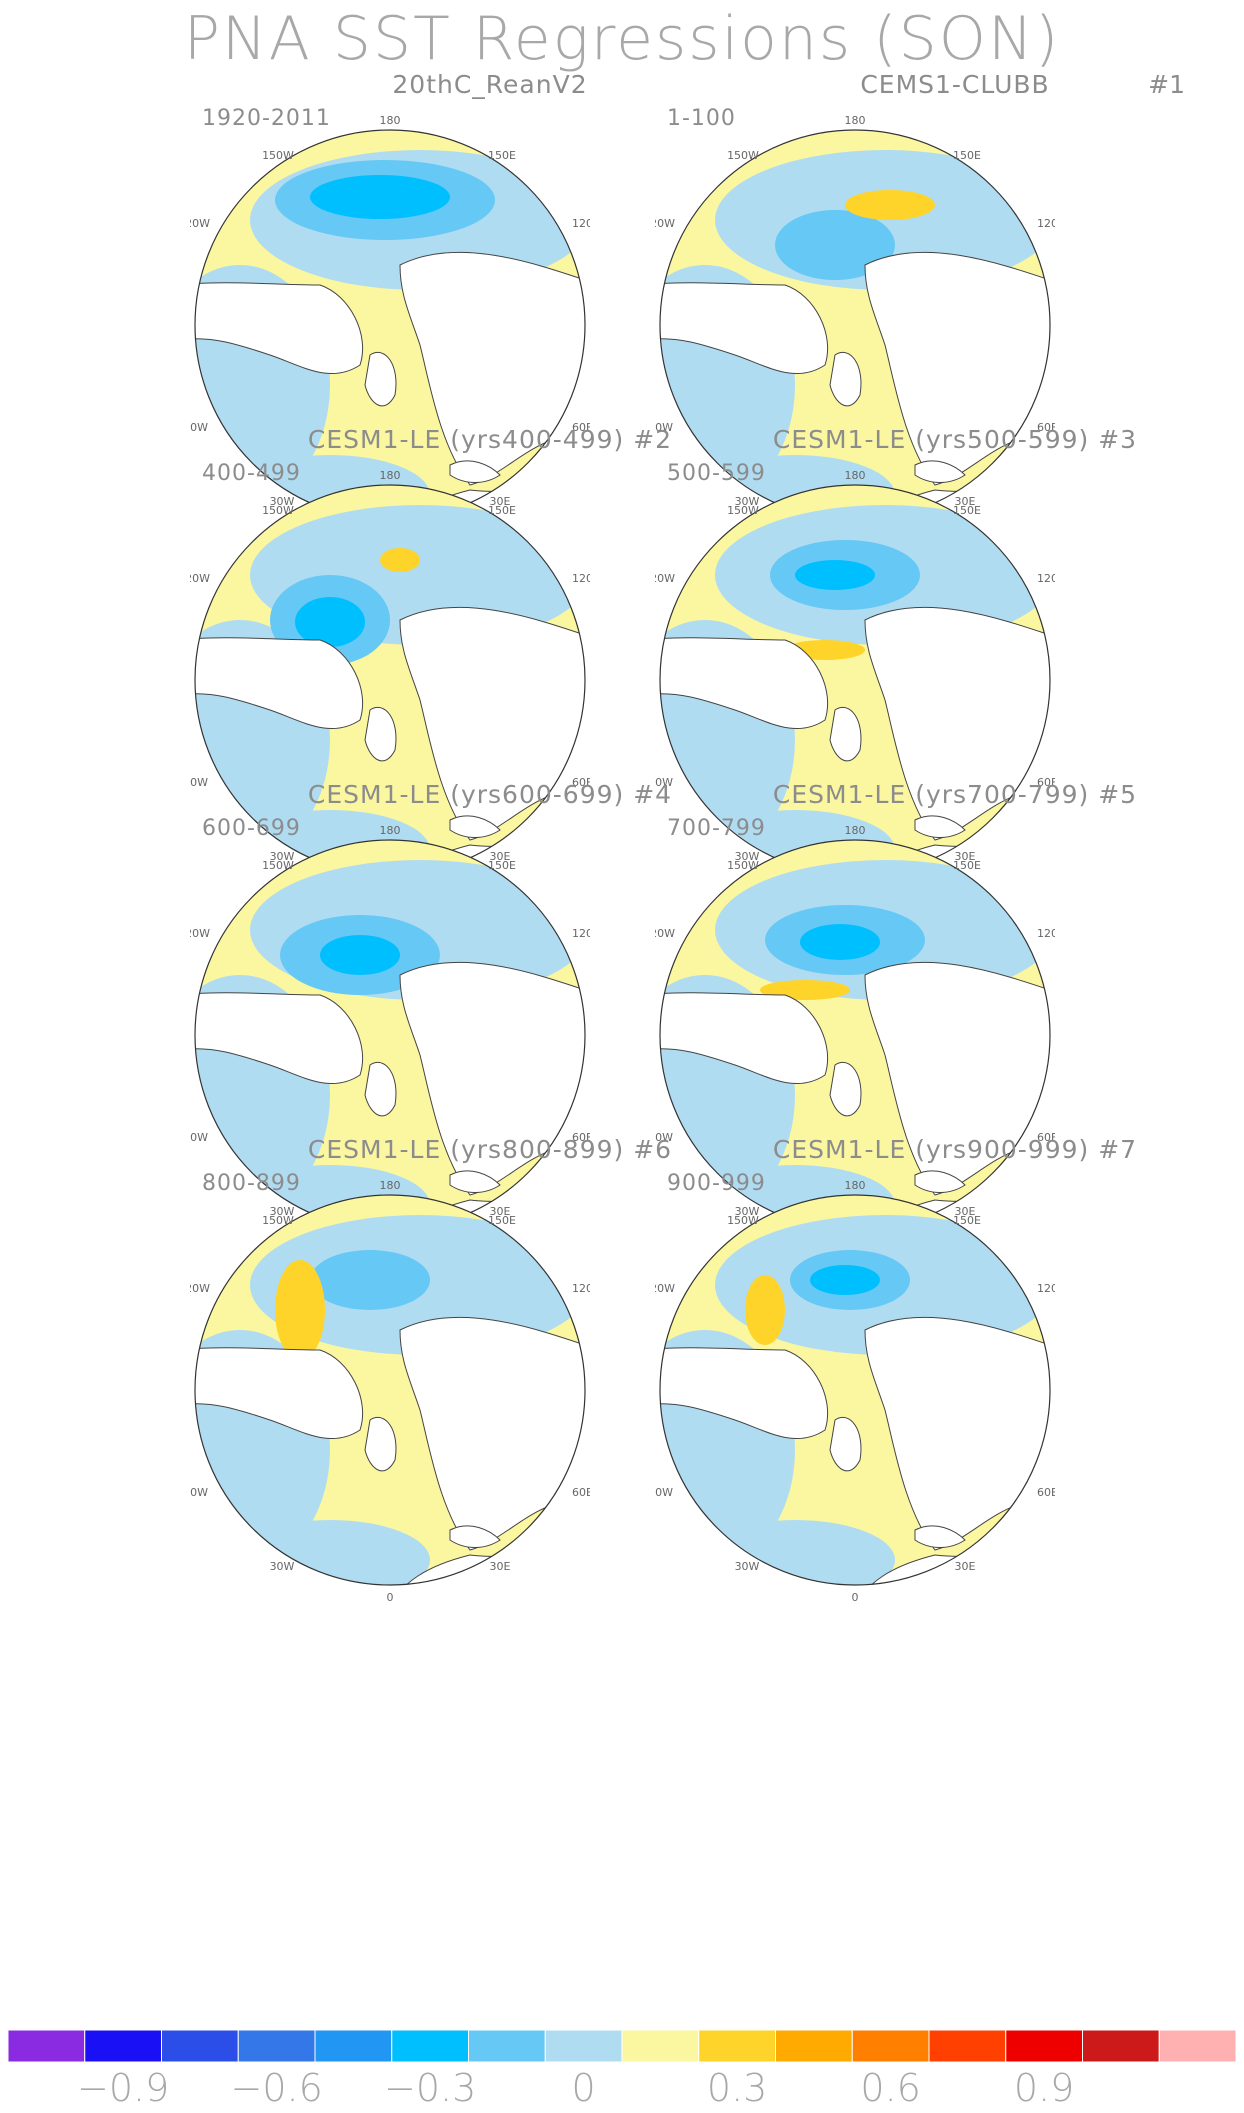 This screenshot has height=2113, width=1244. I want to click on colorbar-label: −0.9, so click(123, 2088).